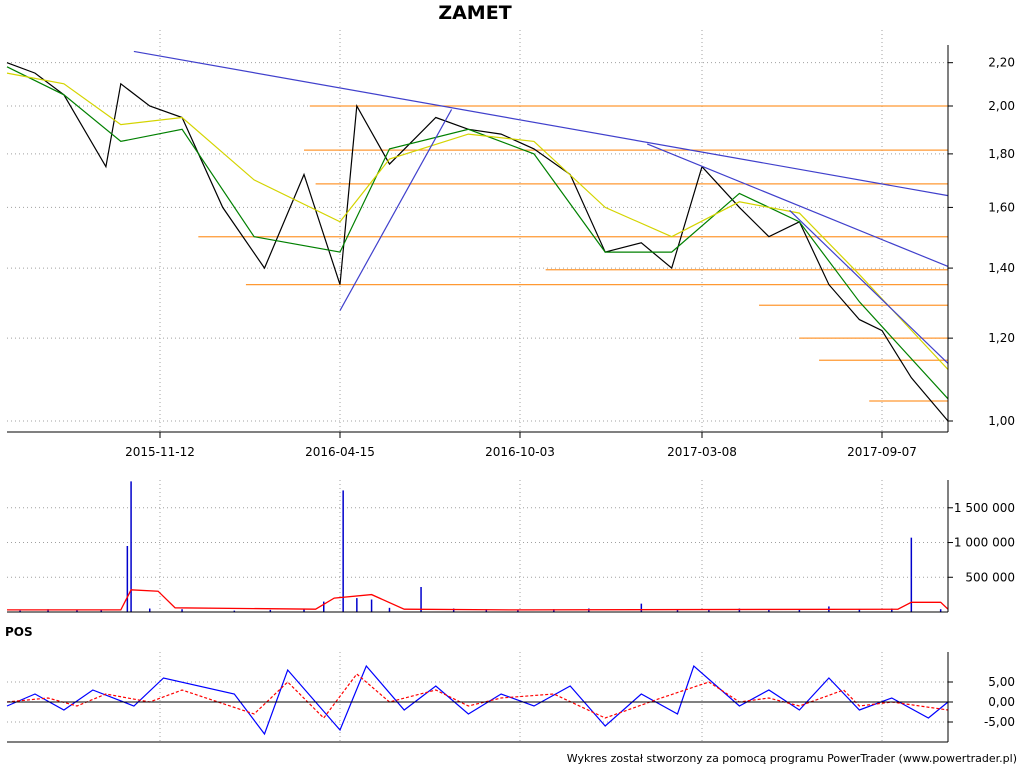 The image size is (1024, 768). What do you see at coordinates (1001, 702) in the screenshot?
I see `pos-y-tick-label: 0,00` at bounding box center [1001, 702].